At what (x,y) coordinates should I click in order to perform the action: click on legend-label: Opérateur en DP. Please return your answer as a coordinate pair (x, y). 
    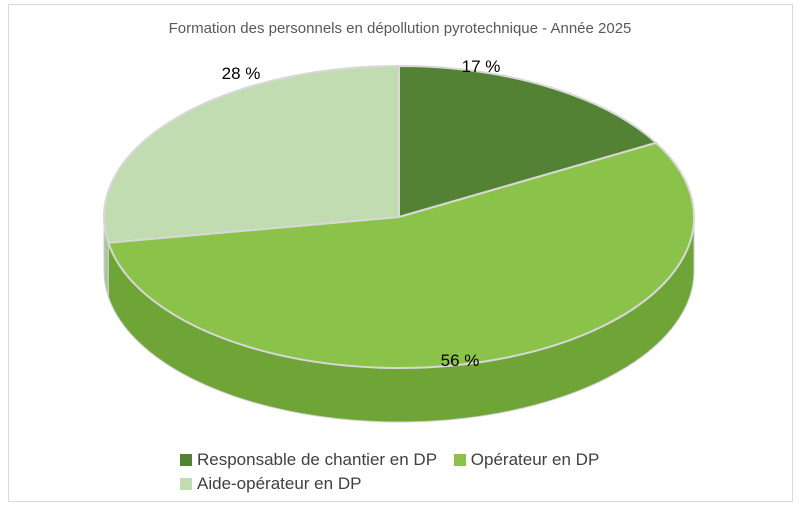
    Looking at the image, I should click on (535, 459).